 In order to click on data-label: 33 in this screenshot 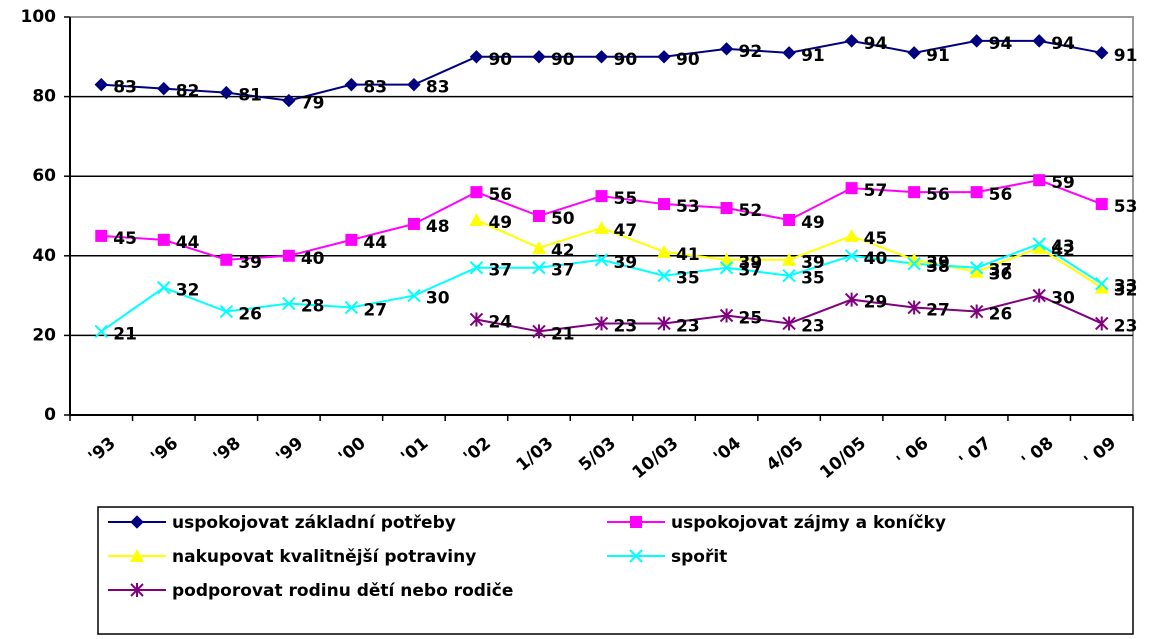, I will do `click(1126, 287)`.